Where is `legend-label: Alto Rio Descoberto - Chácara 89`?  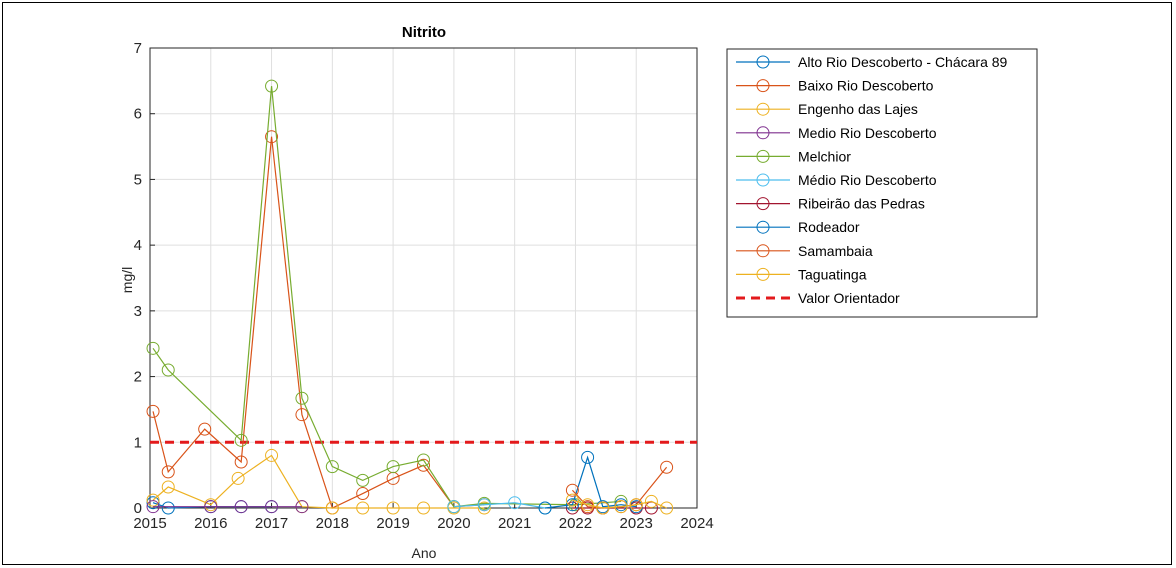
legend-label: Alto Rio Descoberto - Chácara 89 is located at coordinates (903, 62).